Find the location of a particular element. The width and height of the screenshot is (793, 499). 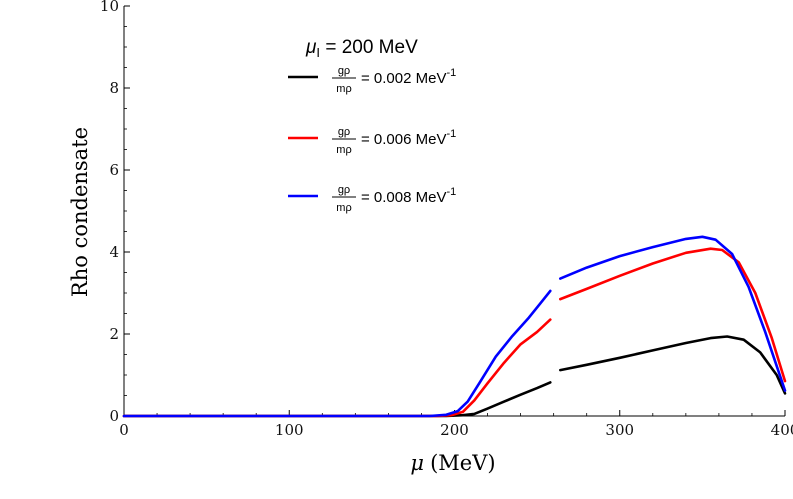

y-tick-label: 8 is located at coordinates (114, 88).